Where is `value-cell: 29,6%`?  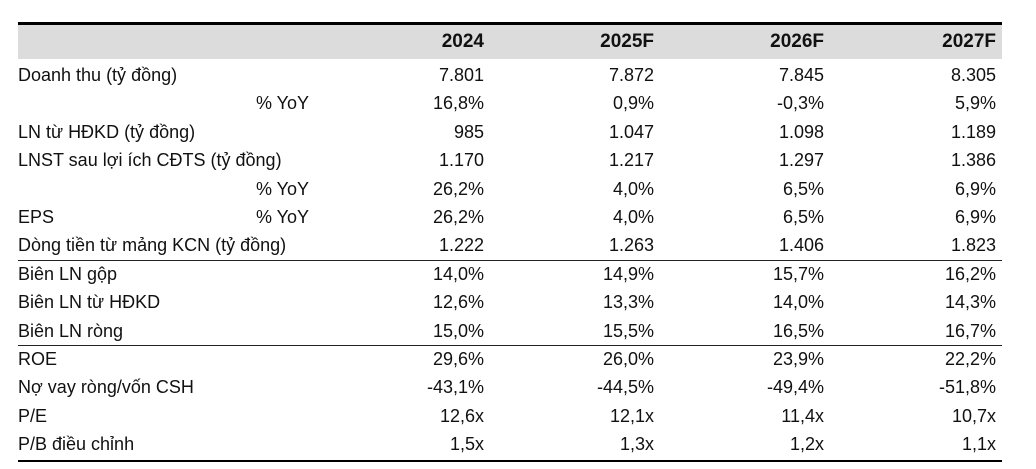
value-cell: 29,6% is located at coordinates (458, 359).